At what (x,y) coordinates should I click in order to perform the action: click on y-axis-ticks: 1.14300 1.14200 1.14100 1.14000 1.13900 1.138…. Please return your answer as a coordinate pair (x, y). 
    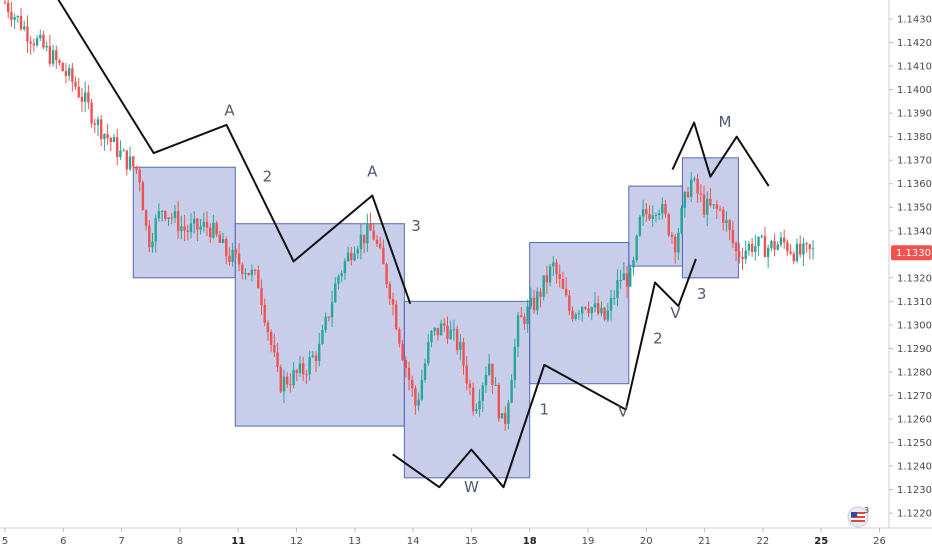
    Looking at the image, I should click on (910, 267).